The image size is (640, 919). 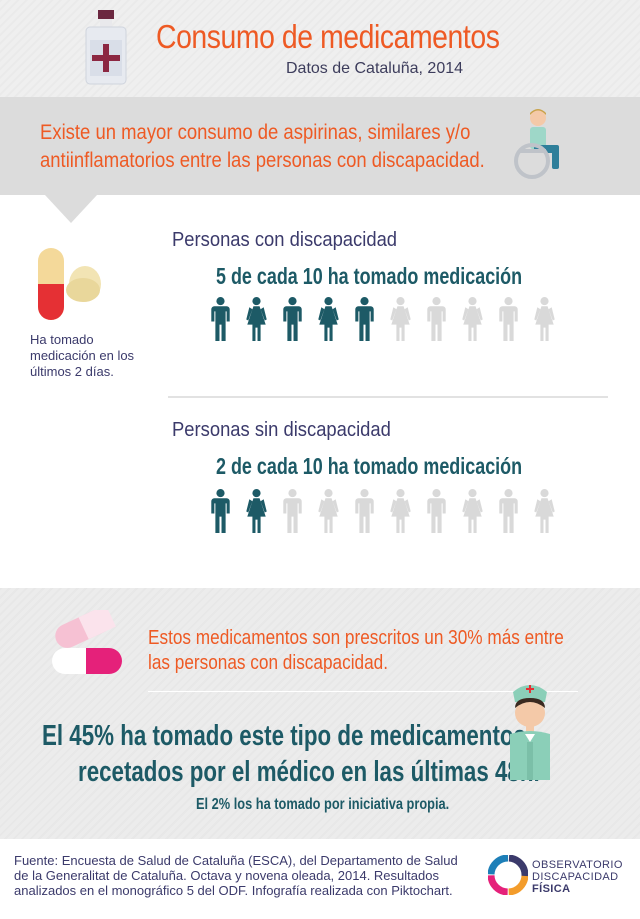 What do you see at coordinates (382, 511) in the screenshot?
I see `people-row-without-disability` at bounding box center [382, 511].